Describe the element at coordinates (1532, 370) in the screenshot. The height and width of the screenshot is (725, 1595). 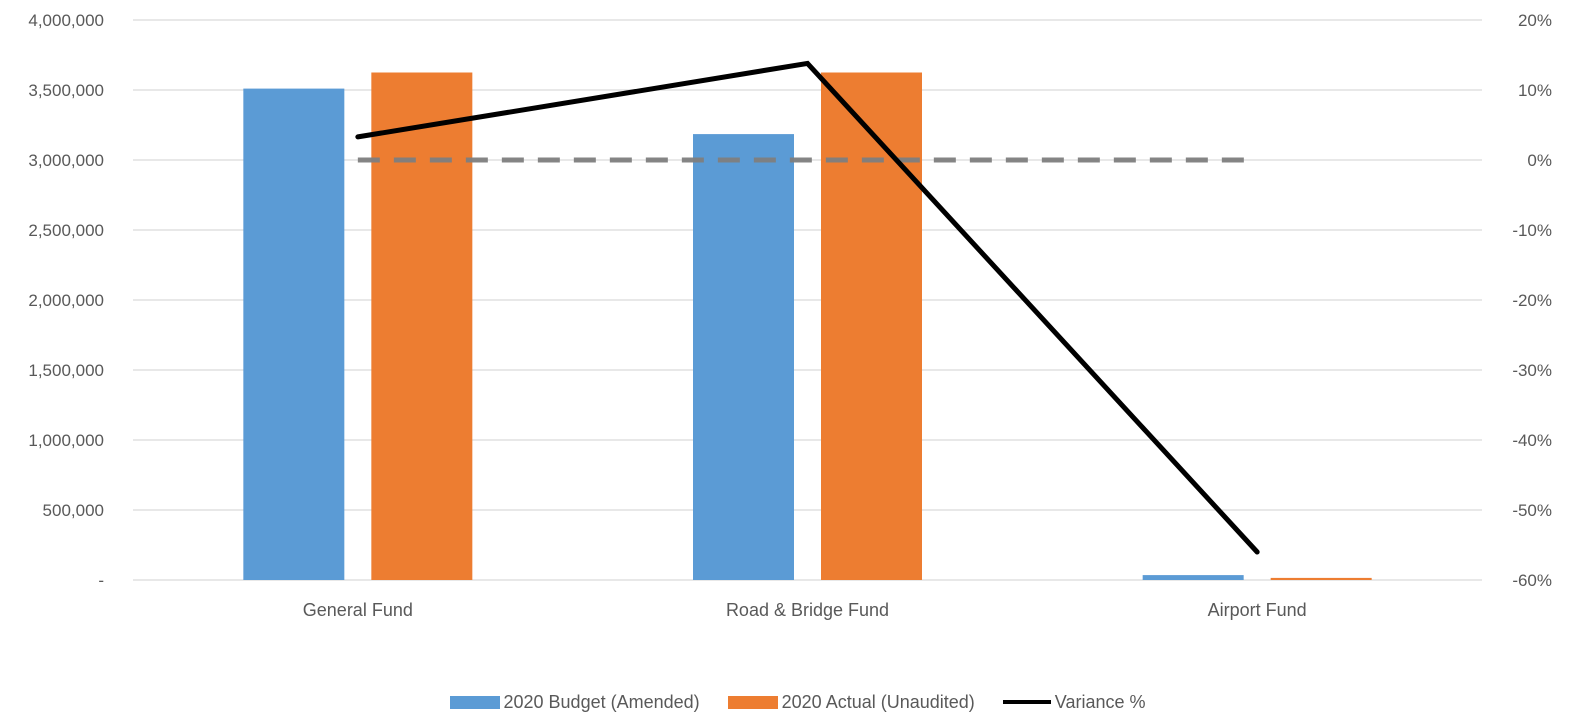
I see `right-tick-label: -30%` at that location.